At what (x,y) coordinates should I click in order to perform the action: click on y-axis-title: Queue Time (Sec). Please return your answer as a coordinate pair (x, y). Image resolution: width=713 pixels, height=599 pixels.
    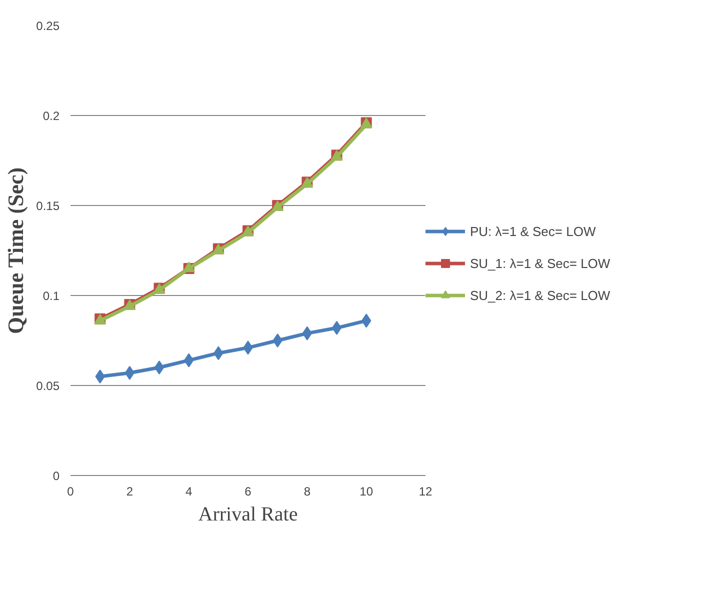
    Looking at the image, I should click on (15, 250).